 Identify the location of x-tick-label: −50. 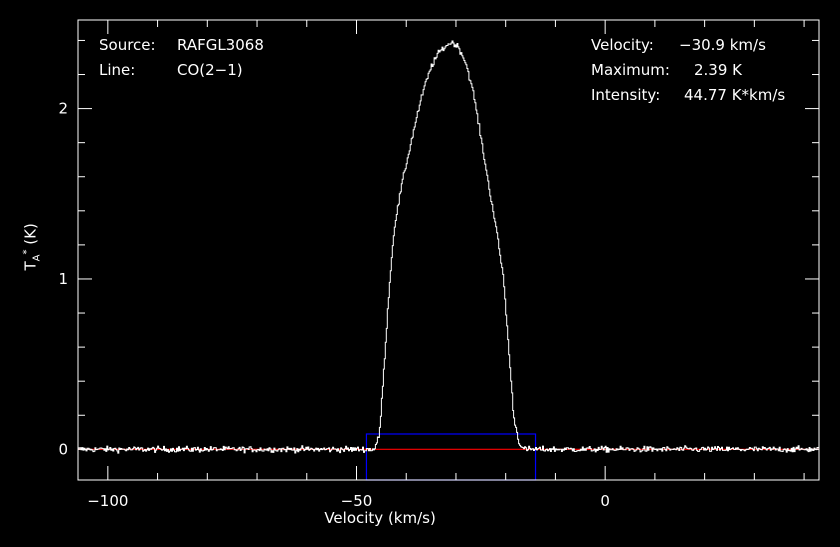
(357, 501).